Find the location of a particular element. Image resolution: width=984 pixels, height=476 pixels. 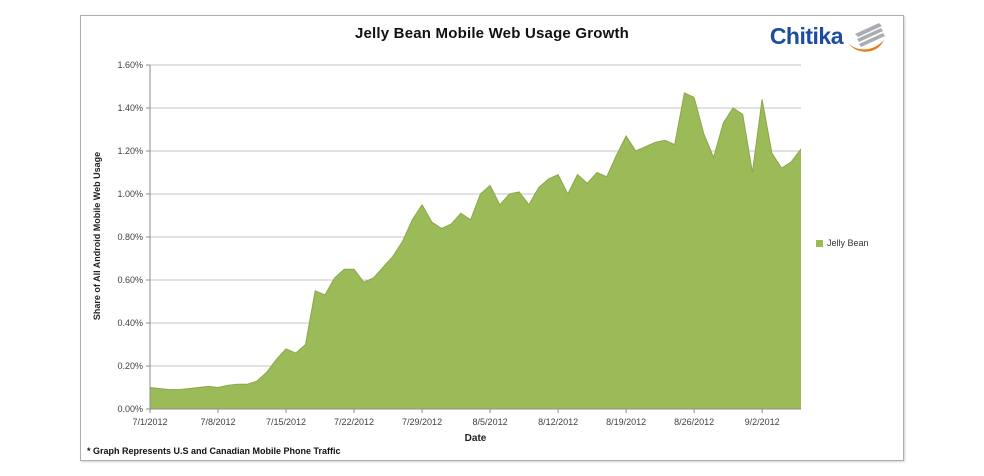

svg-text: 7/1/2012 is located at coordinates (149, 422).